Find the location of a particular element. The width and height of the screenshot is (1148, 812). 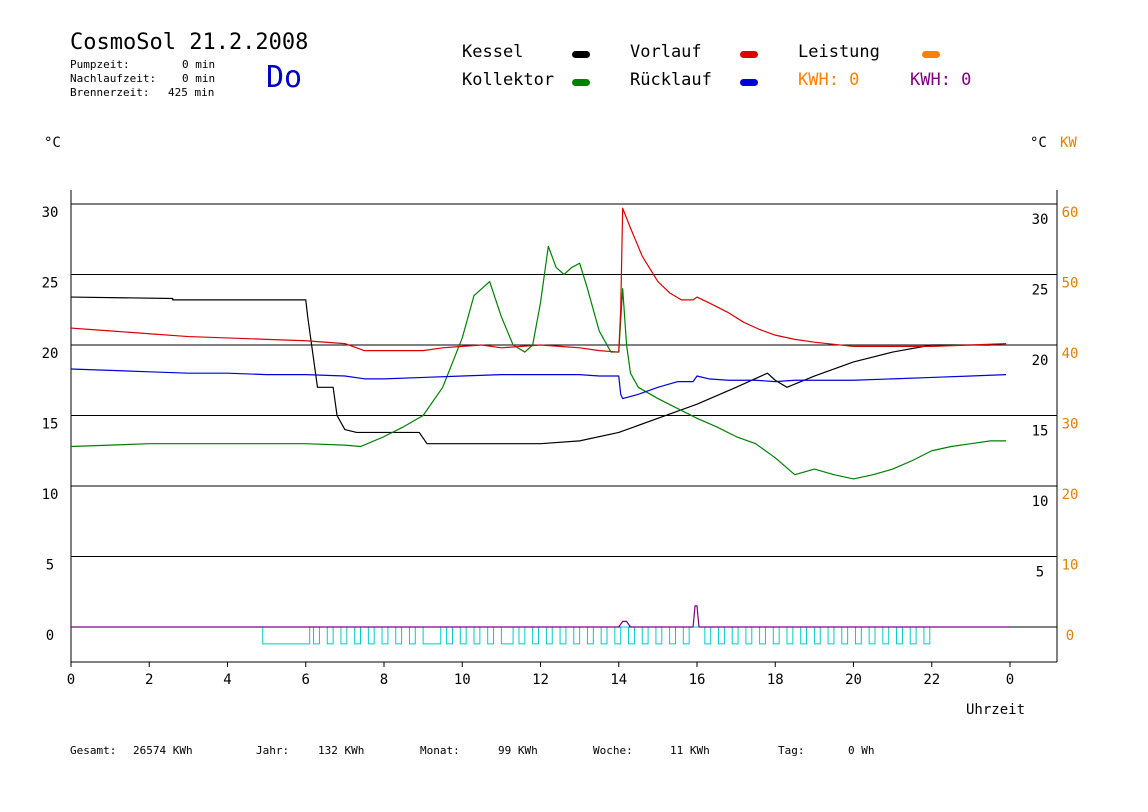

pump-signal-line is located at coordinates (540, 635).